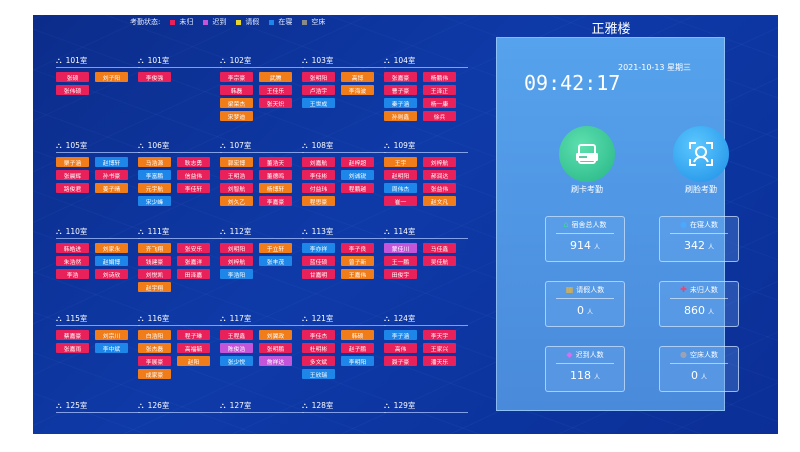 The image size is (800, 452). I want to click on student-tag: 张明阳, so click(318, 77).